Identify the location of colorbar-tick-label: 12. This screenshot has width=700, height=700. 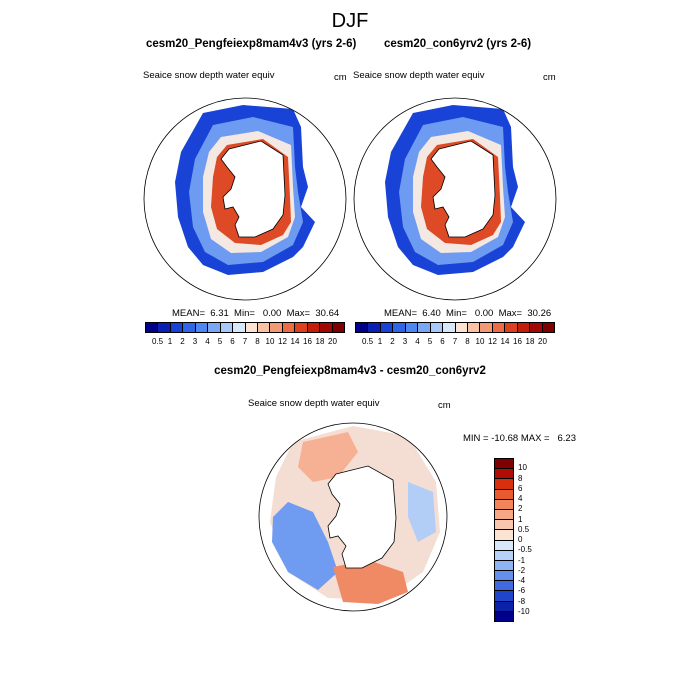
(282, 341).